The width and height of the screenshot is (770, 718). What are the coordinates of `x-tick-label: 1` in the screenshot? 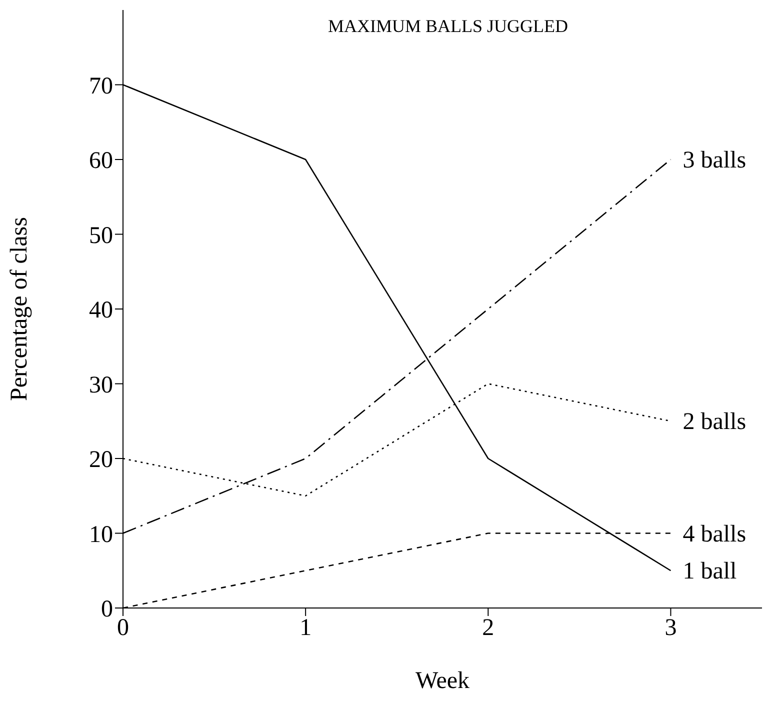 It's located at (306, 628).